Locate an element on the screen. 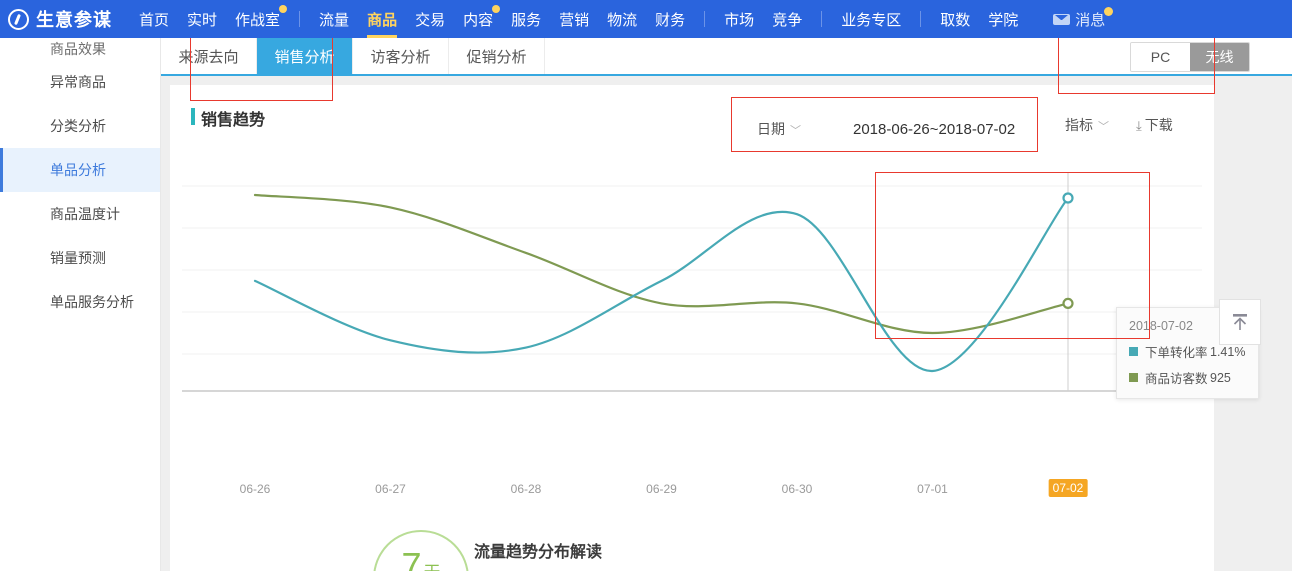 This screenshot has height=571, width=1292. message-badge-dot is located at coordinates (1109, 11).